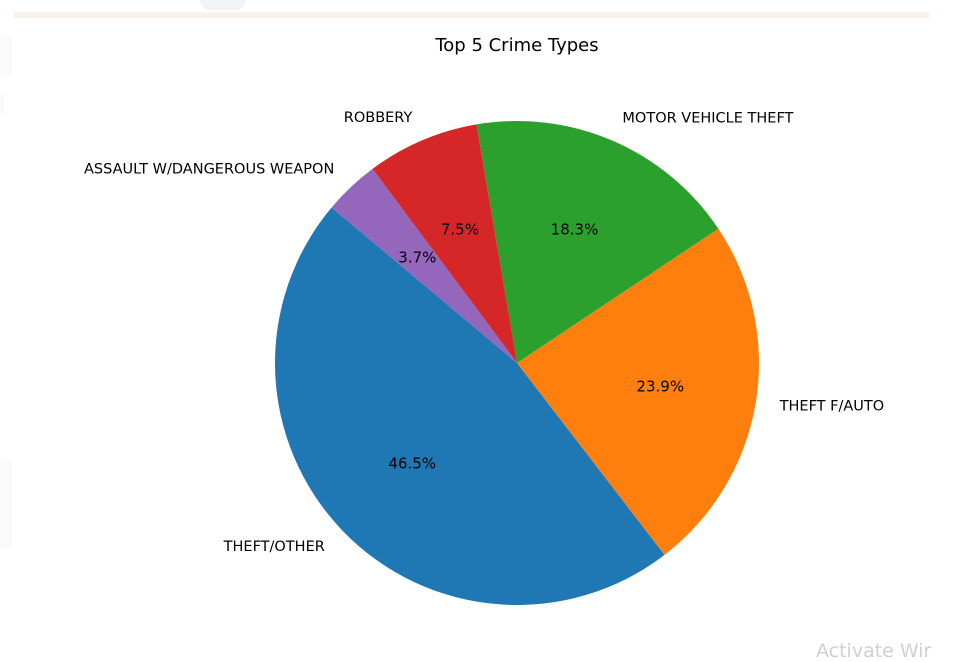  I want to click on slice-percent-label: 18.3%, so click(575, 230).